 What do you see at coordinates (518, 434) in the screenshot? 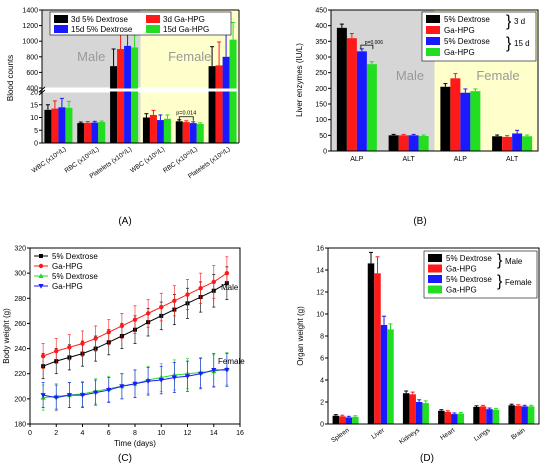
I see `x-tick-label: Brain` at bounding box center [518, 434].